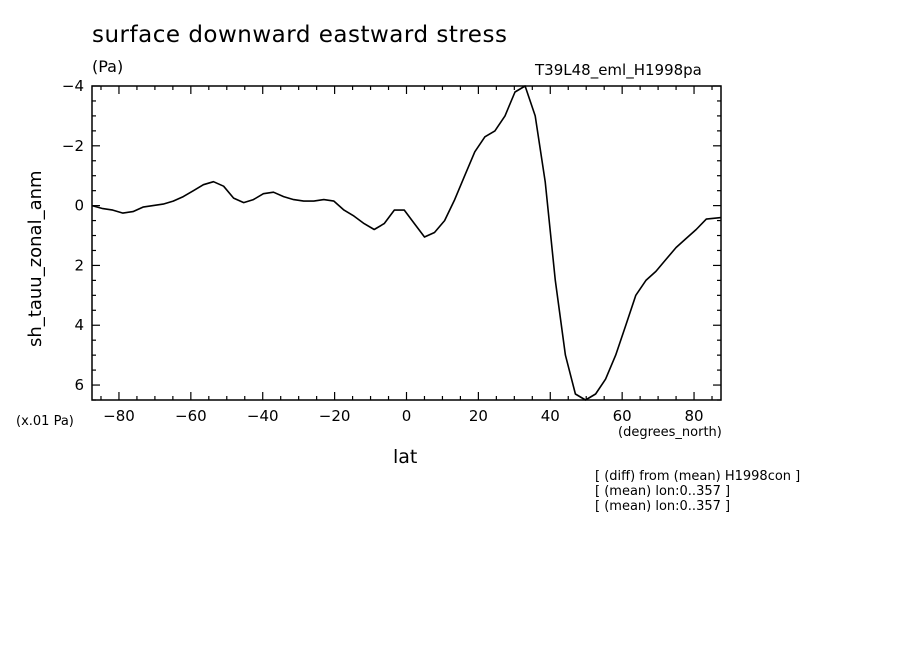  Describe the element at coordinates (45, 421) in the screenshot. I see `scale-note: (x.01 Pa)` at that location.